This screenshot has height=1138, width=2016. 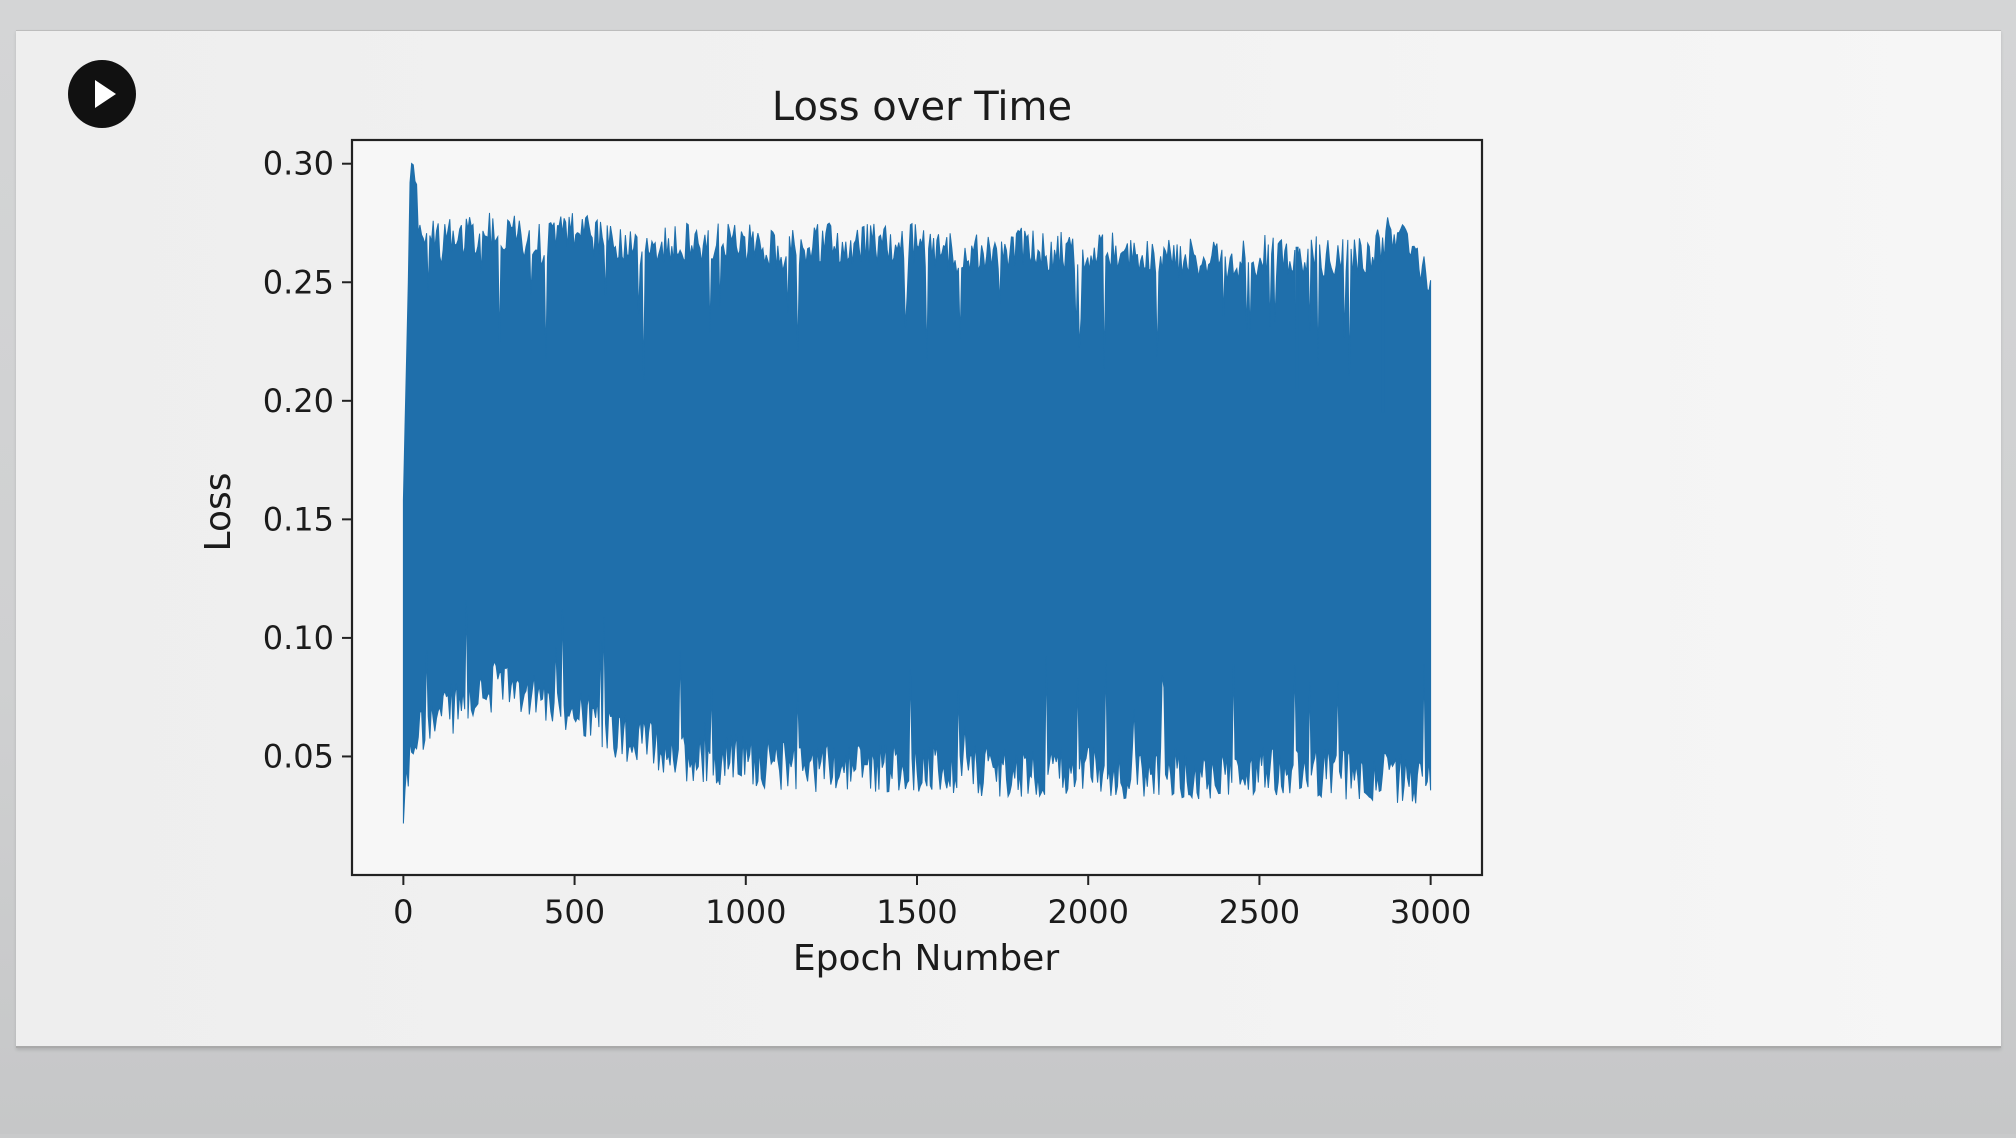 What do you see at coordinates (745, 912) in the screenshot?
I see `x-tick-label: 1000` at bounding box center [745, 912].